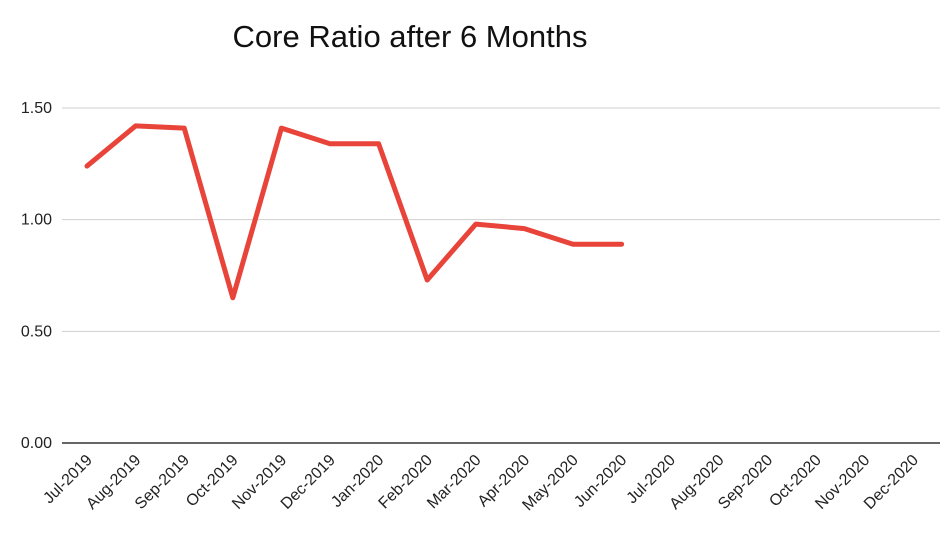 The height and width of the screenshot is (555, 950). What do you see at coordinates (600, 481) in the screenshot?
I see `x-tick-label: Jun-2020` at bounding box center [600, 481].